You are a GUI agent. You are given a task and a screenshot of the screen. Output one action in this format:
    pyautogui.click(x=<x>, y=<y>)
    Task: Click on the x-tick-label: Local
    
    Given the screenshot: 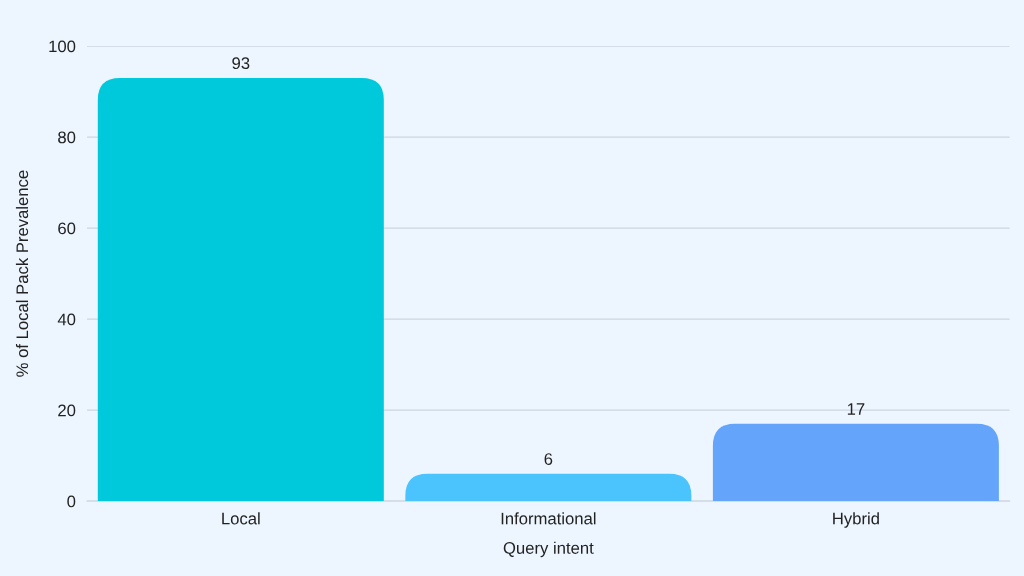 What is the action you would take?
    pyautogui.click(x=241, y=518)
    